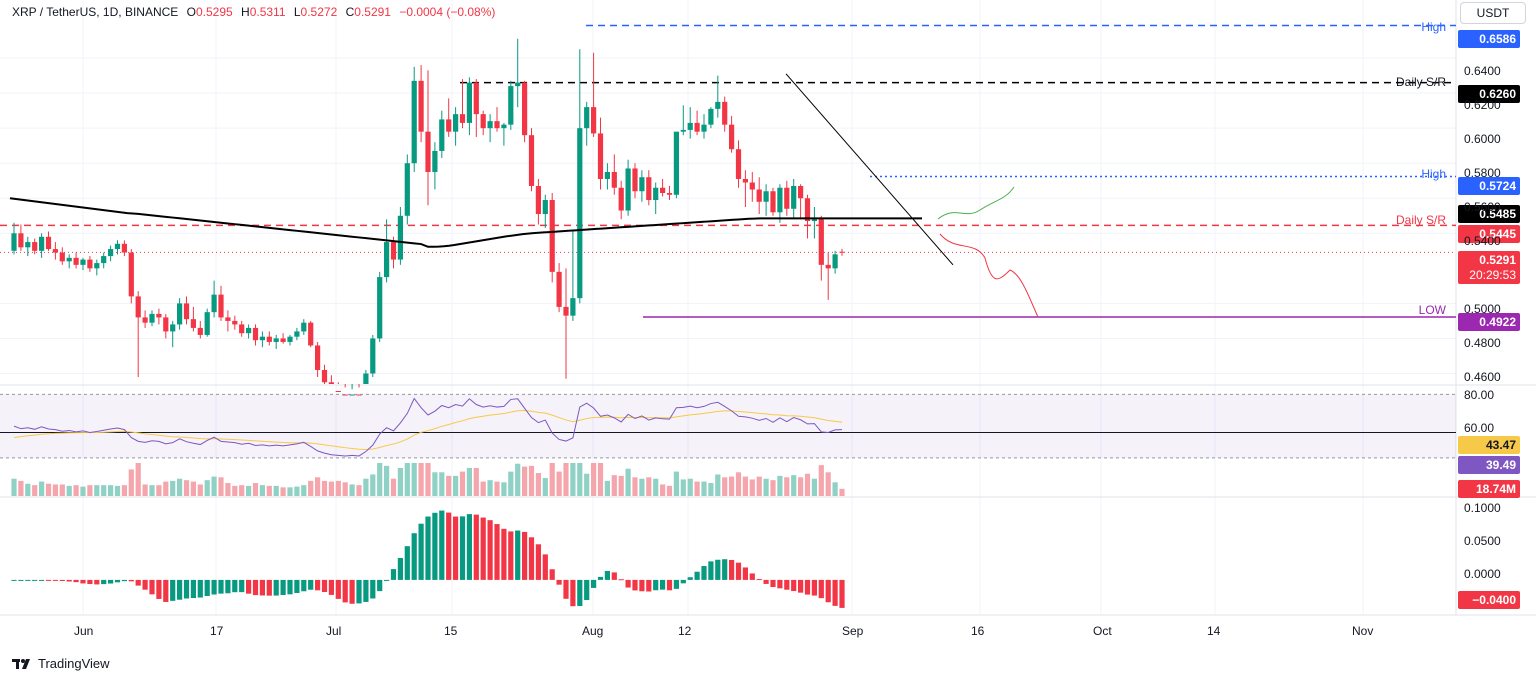  What do you see at coordinates (1489, 39) in the screenshot?
I see `price-tag-high-top: 0.6586` at bounding box center [1489, 39].